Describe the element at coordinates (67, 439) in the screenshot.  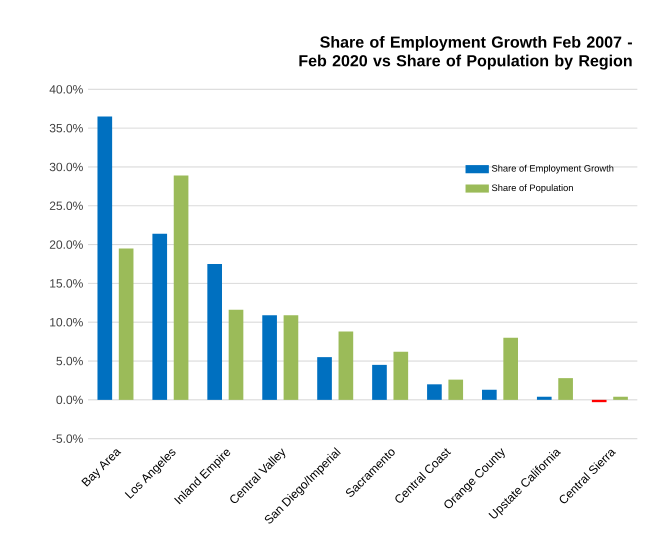
I see `y-tick-label: -5.0%` at that location.